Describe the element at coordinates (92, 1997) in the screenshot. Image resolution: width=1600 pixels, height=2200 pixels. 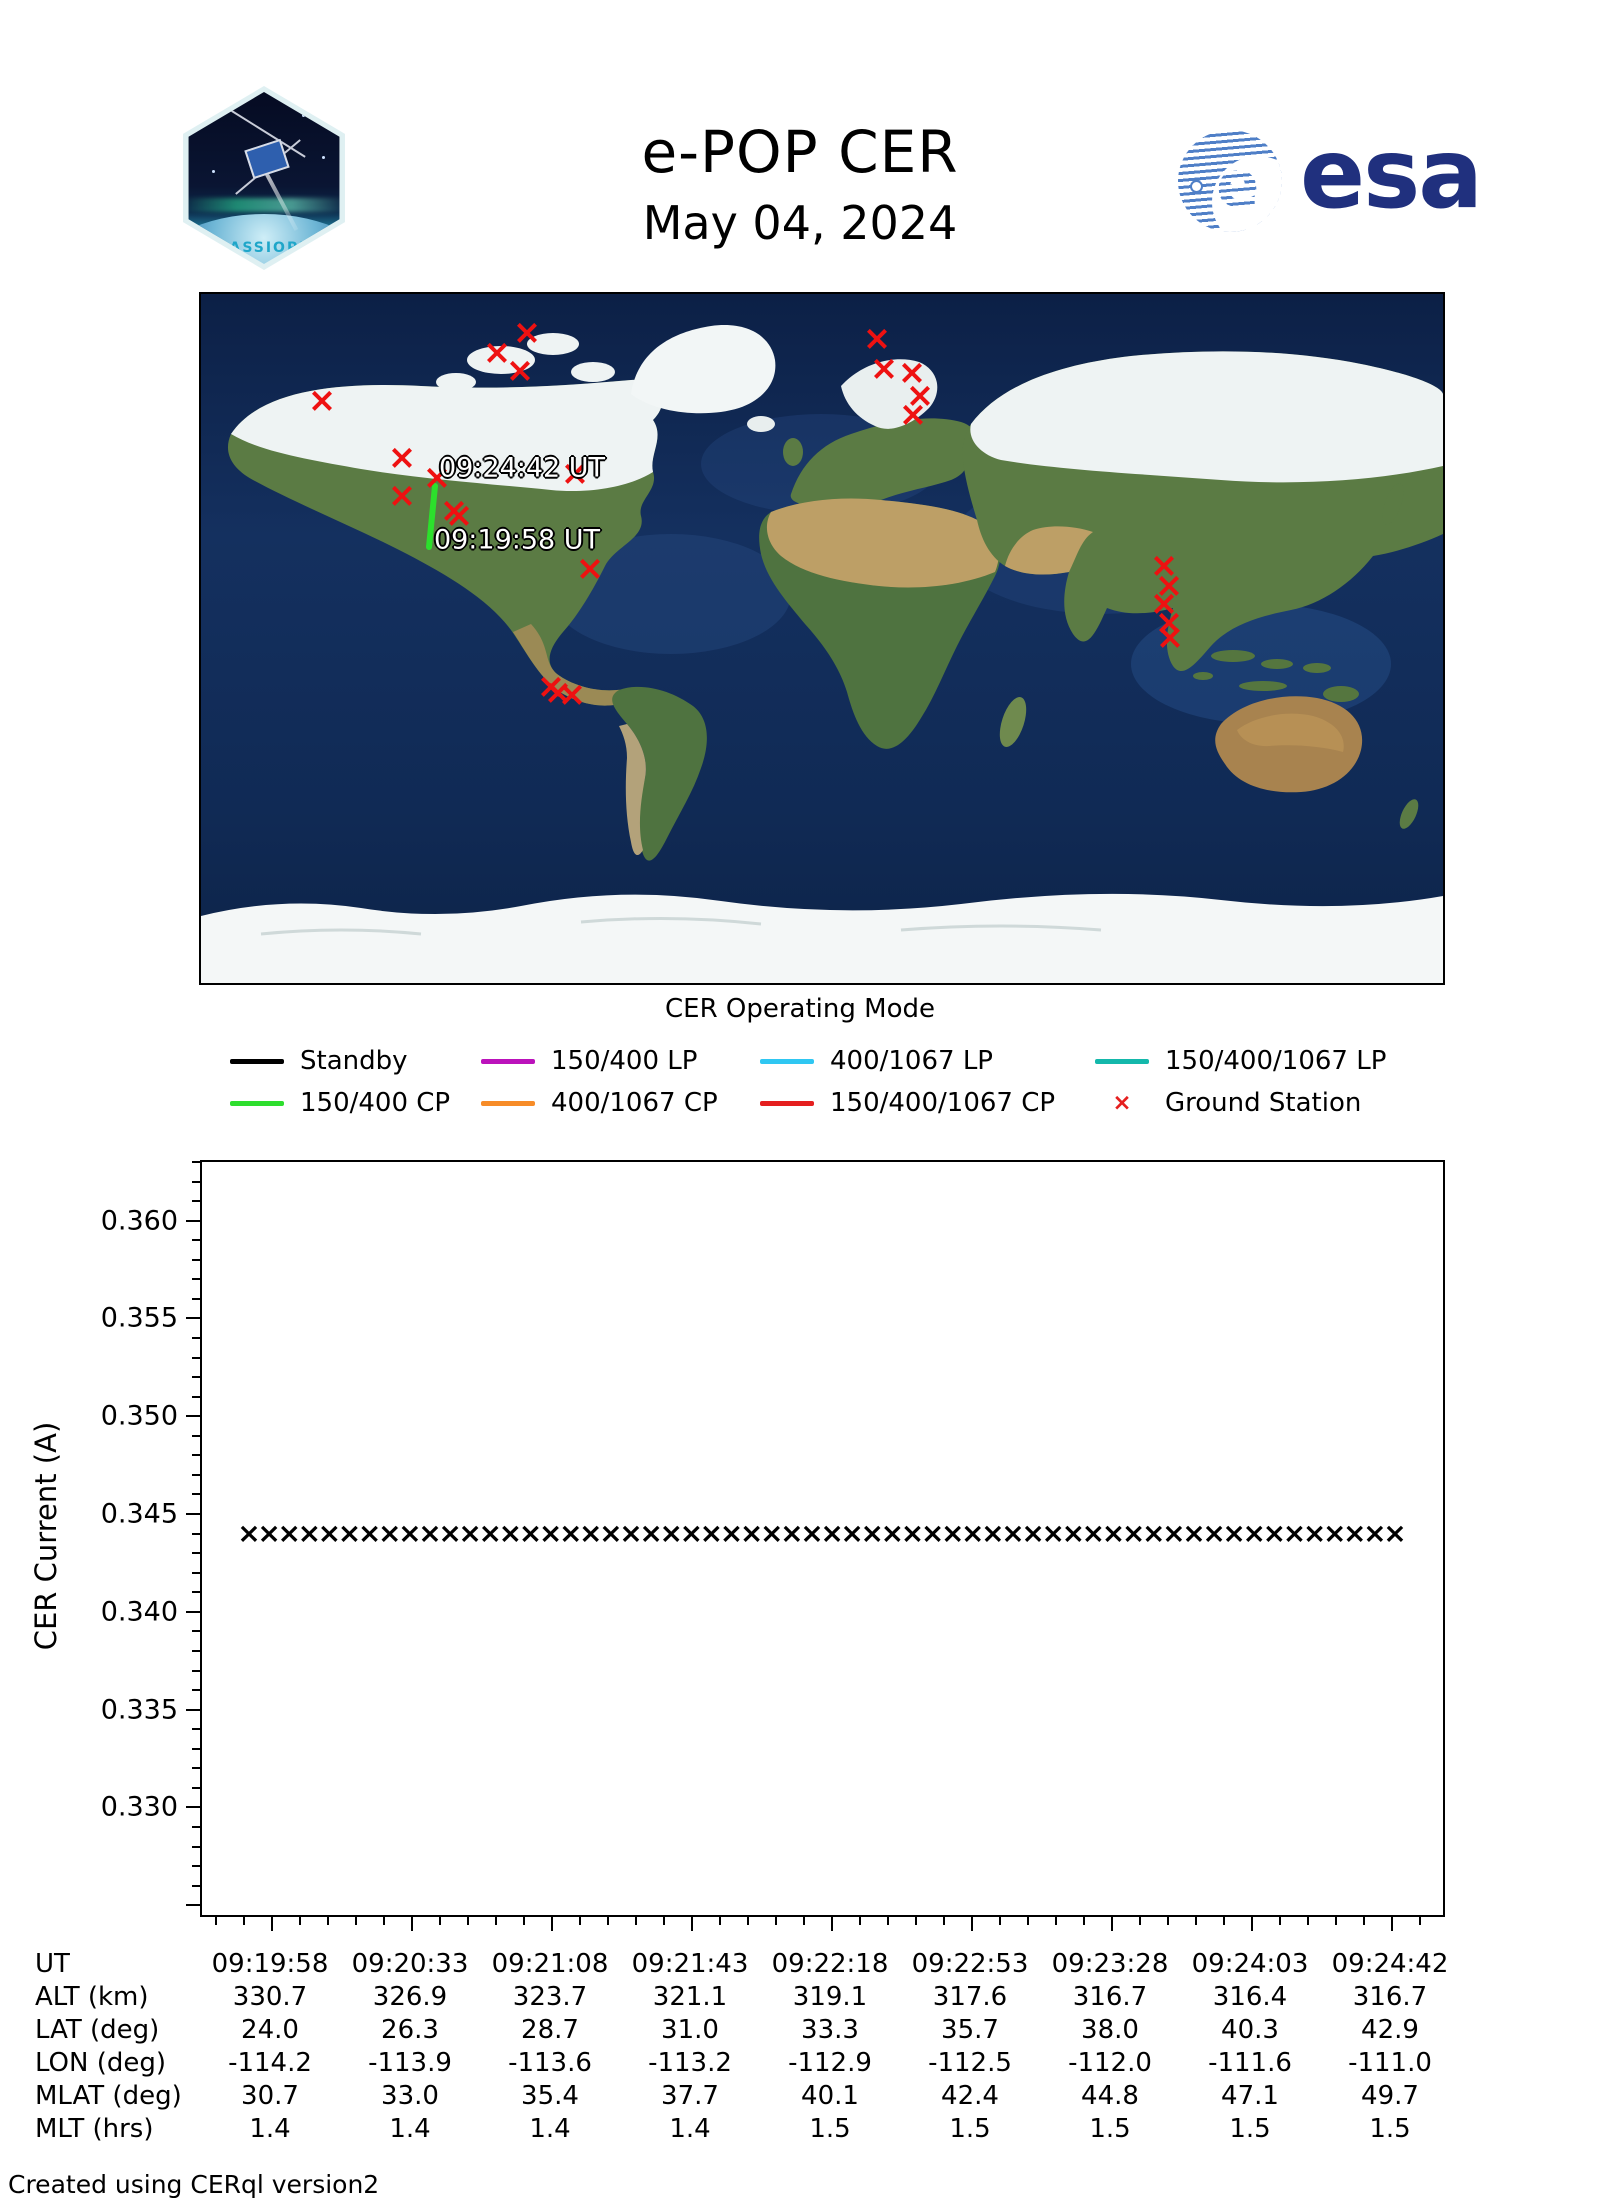
I see `table-row-label: ALT (km)` at that location.